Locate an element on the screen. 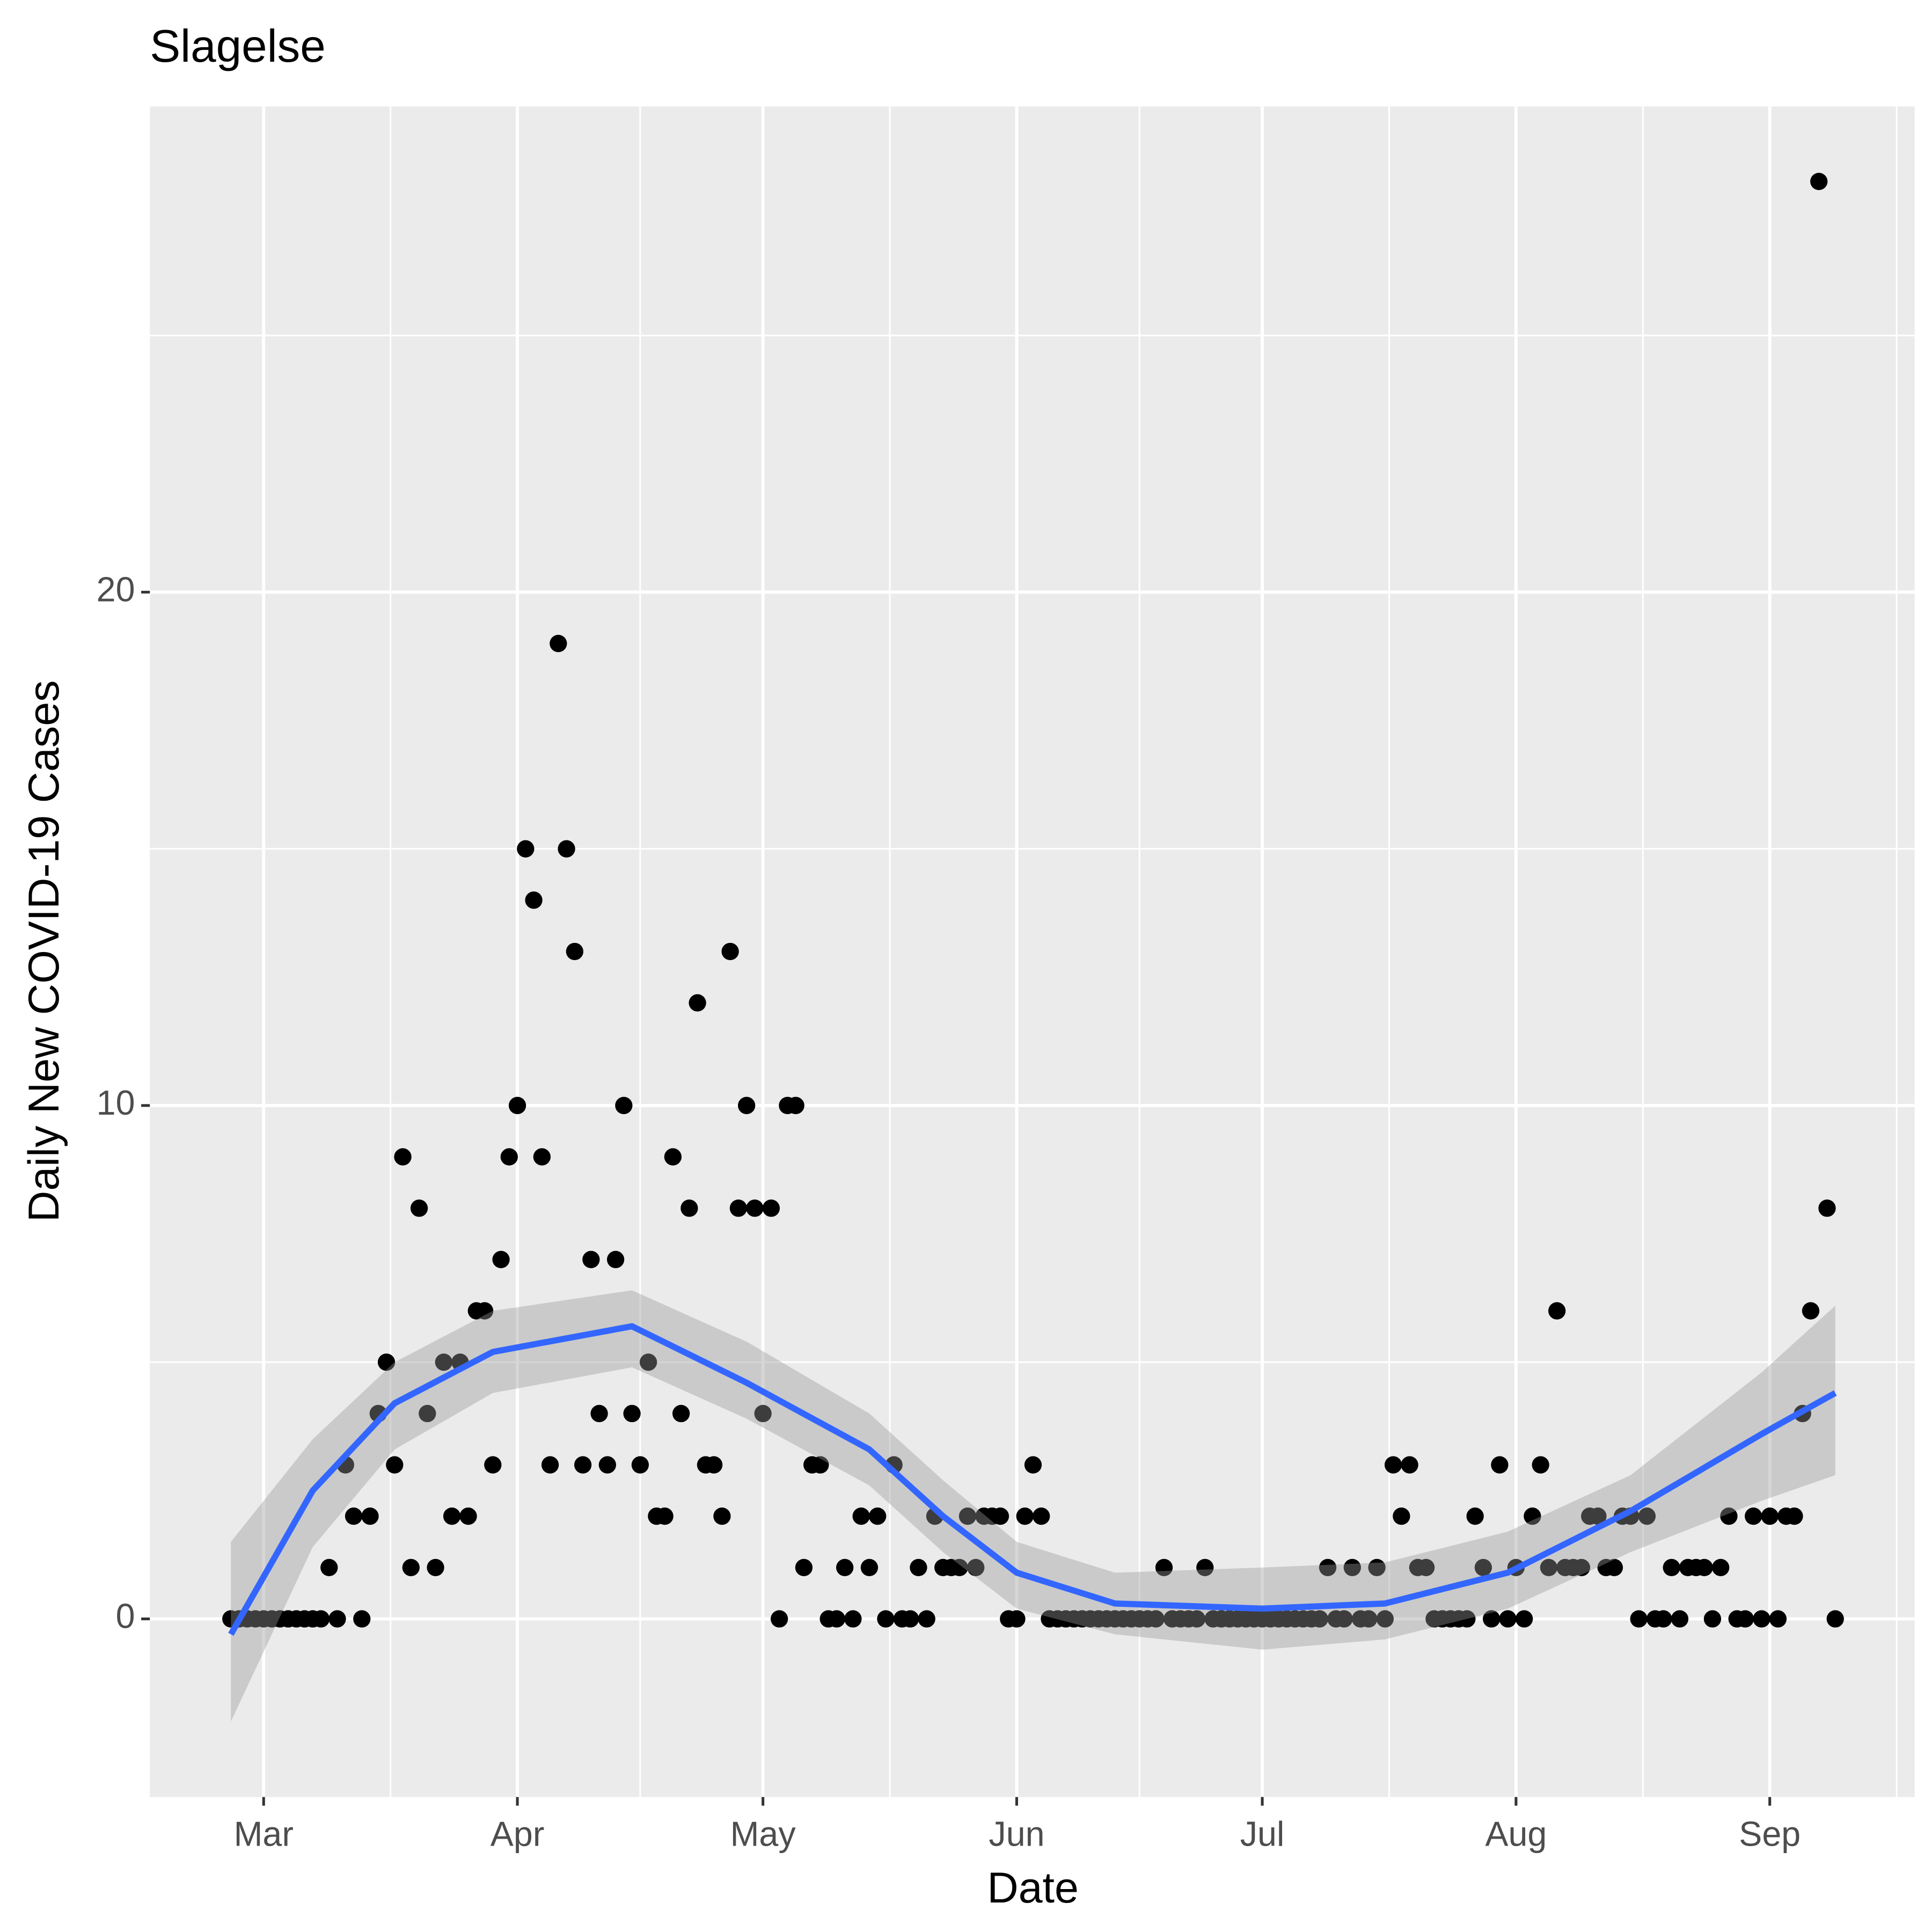  x-tick-label: May is located at coordinates (763, 1833).